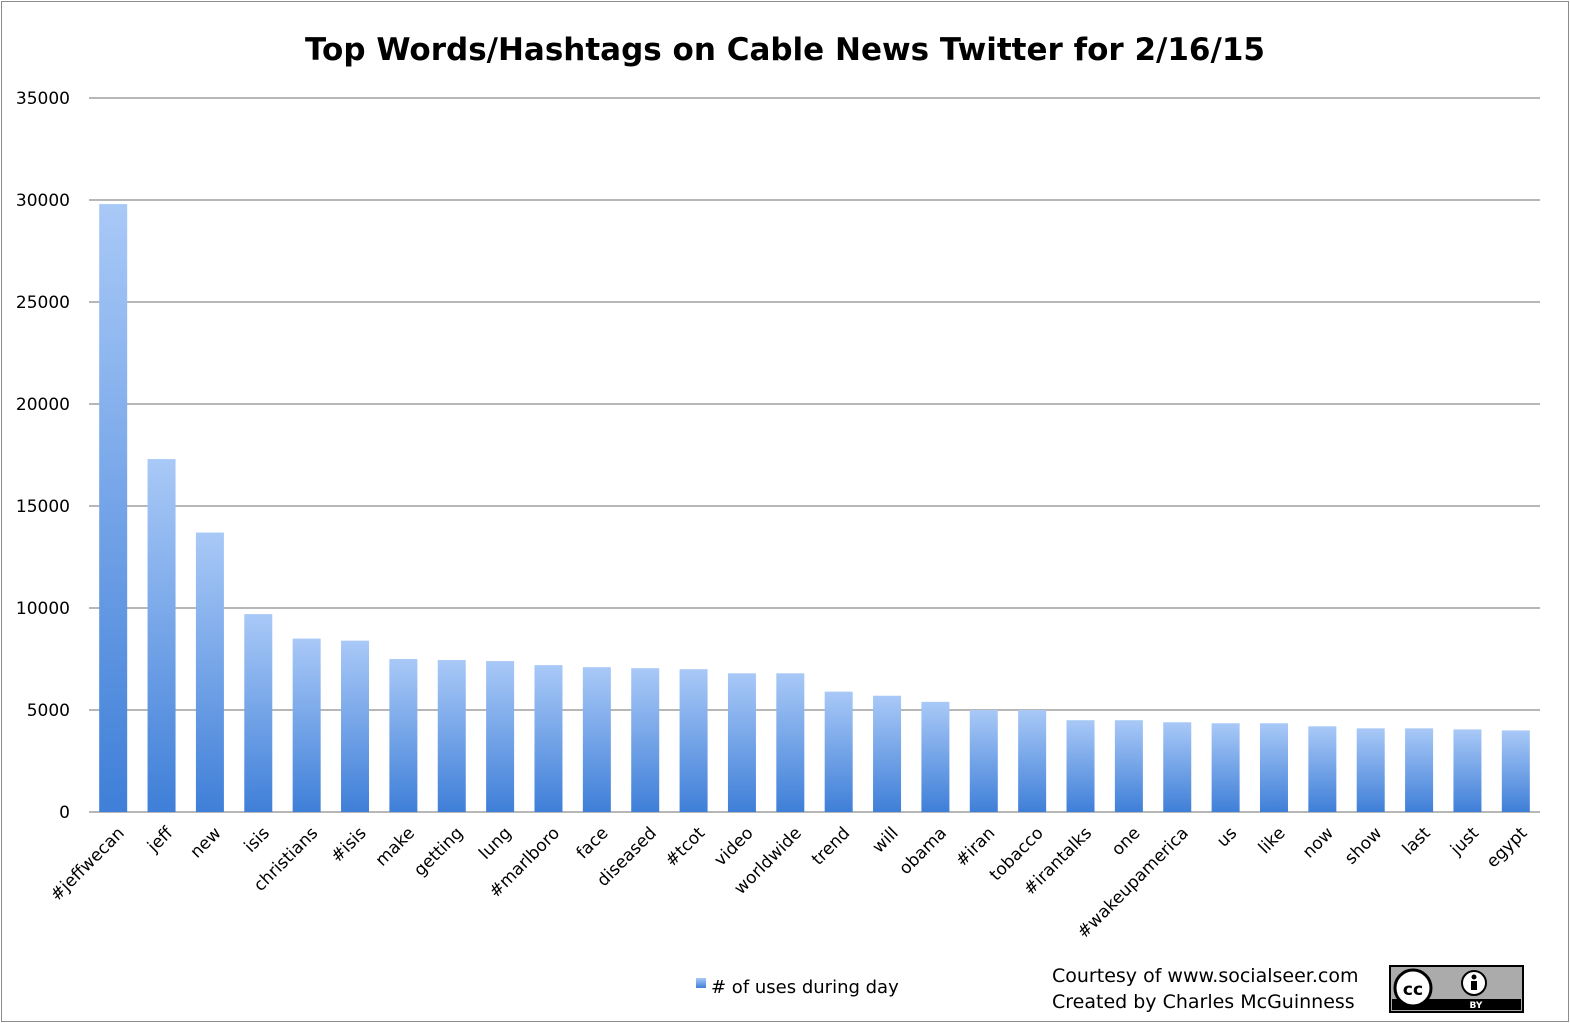 The image size is (1570, 1023). What do you see at coordinates (1363, 845) in the screenshot?
I see `x-tick-label: show` at bounding box center [1363, 845].